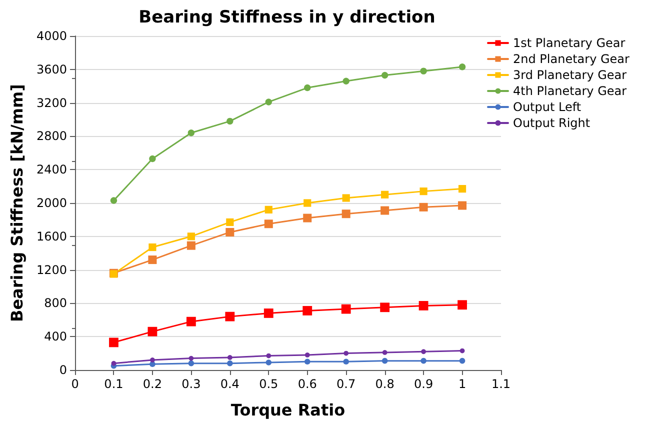 The height and width of the screenshot is (425, 651). I want to click on legend-label: 2nd Planetary Gear, so click(571, 59).